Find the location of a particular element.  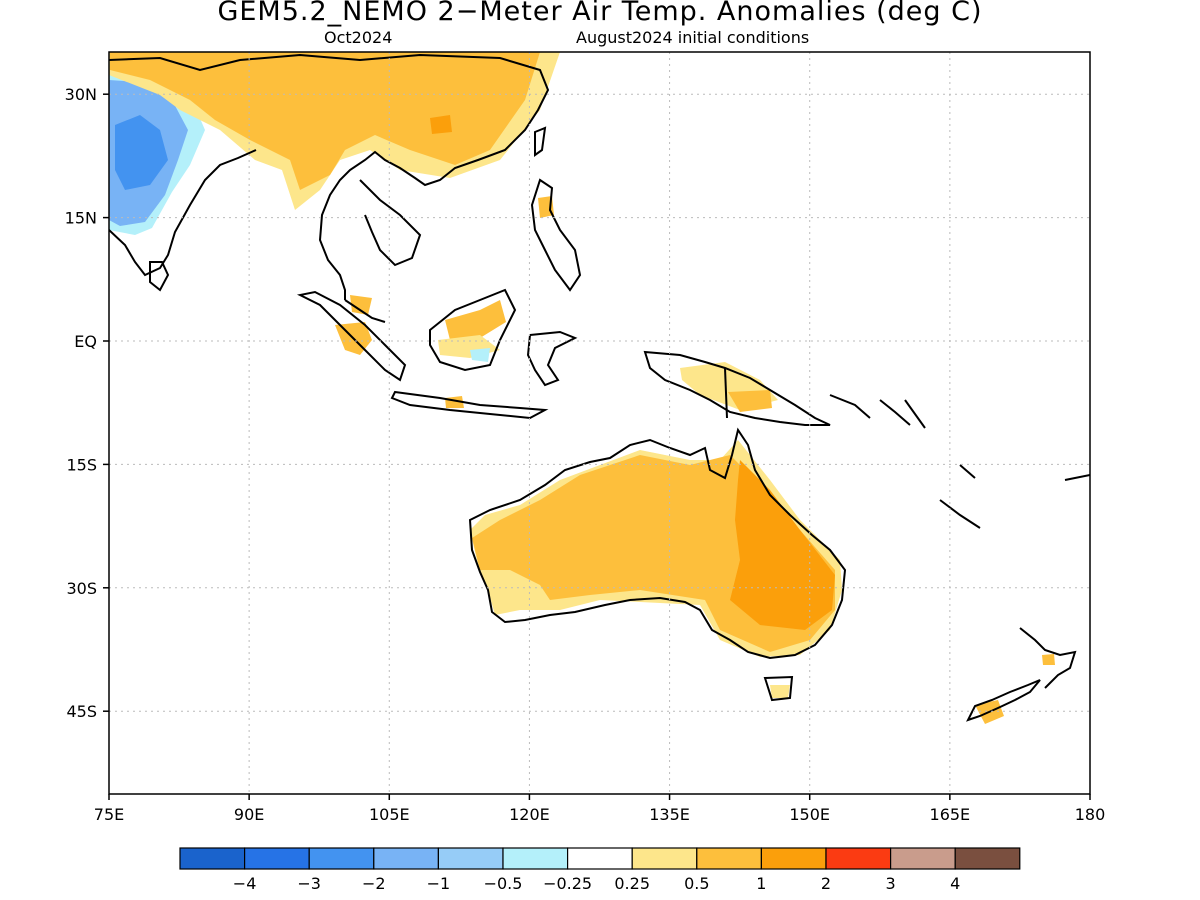

coast-sri-lanka is located at coordinates (159, 276).